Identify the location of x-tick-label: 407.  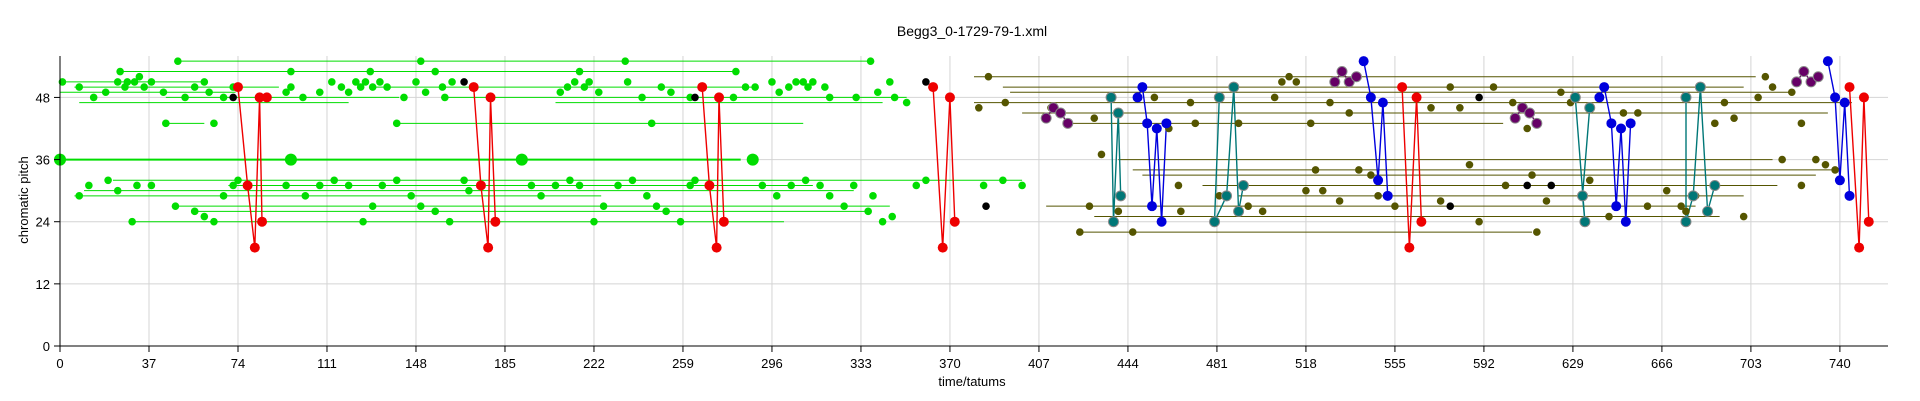
(1039, 363).